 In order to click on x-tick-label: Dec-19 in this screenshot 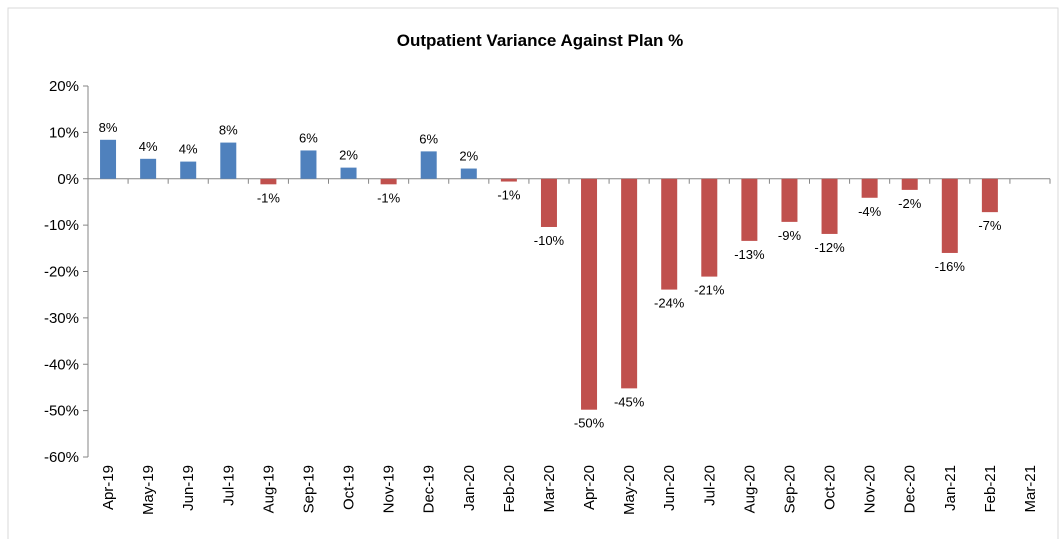, I will do `click(429, 489)`.